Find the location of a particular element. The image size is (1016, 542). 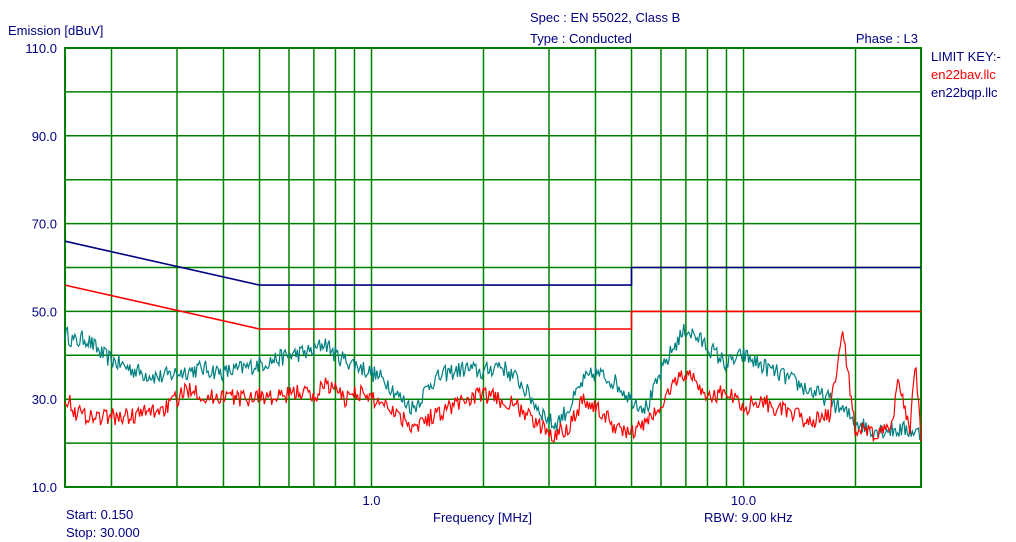

y-tick-label: 50.0 is located at coordinates (44, 311).